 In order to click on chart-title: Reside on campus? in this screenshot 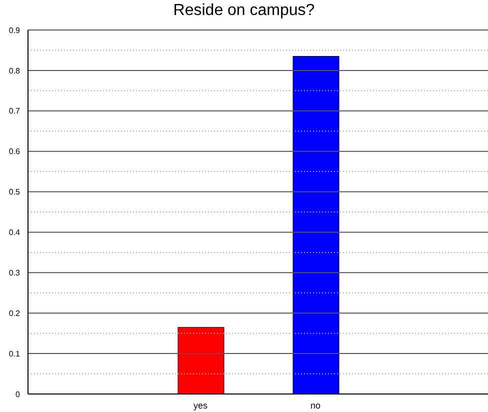, I will do `click(244, 11)`.